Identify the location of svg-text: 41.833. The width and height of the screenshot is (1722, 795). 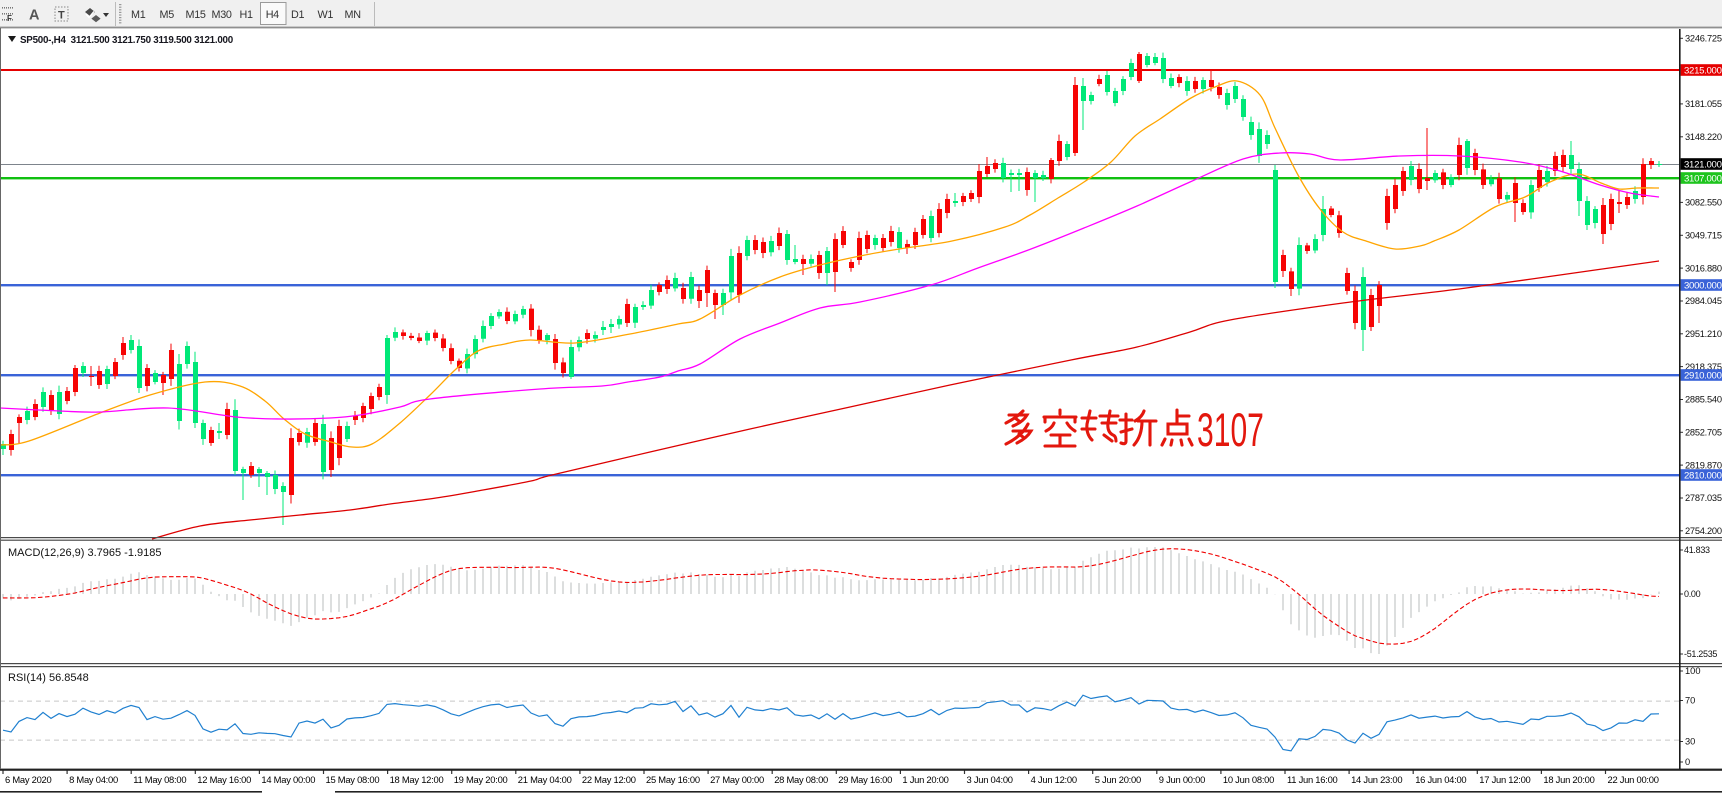
(1697, 550).